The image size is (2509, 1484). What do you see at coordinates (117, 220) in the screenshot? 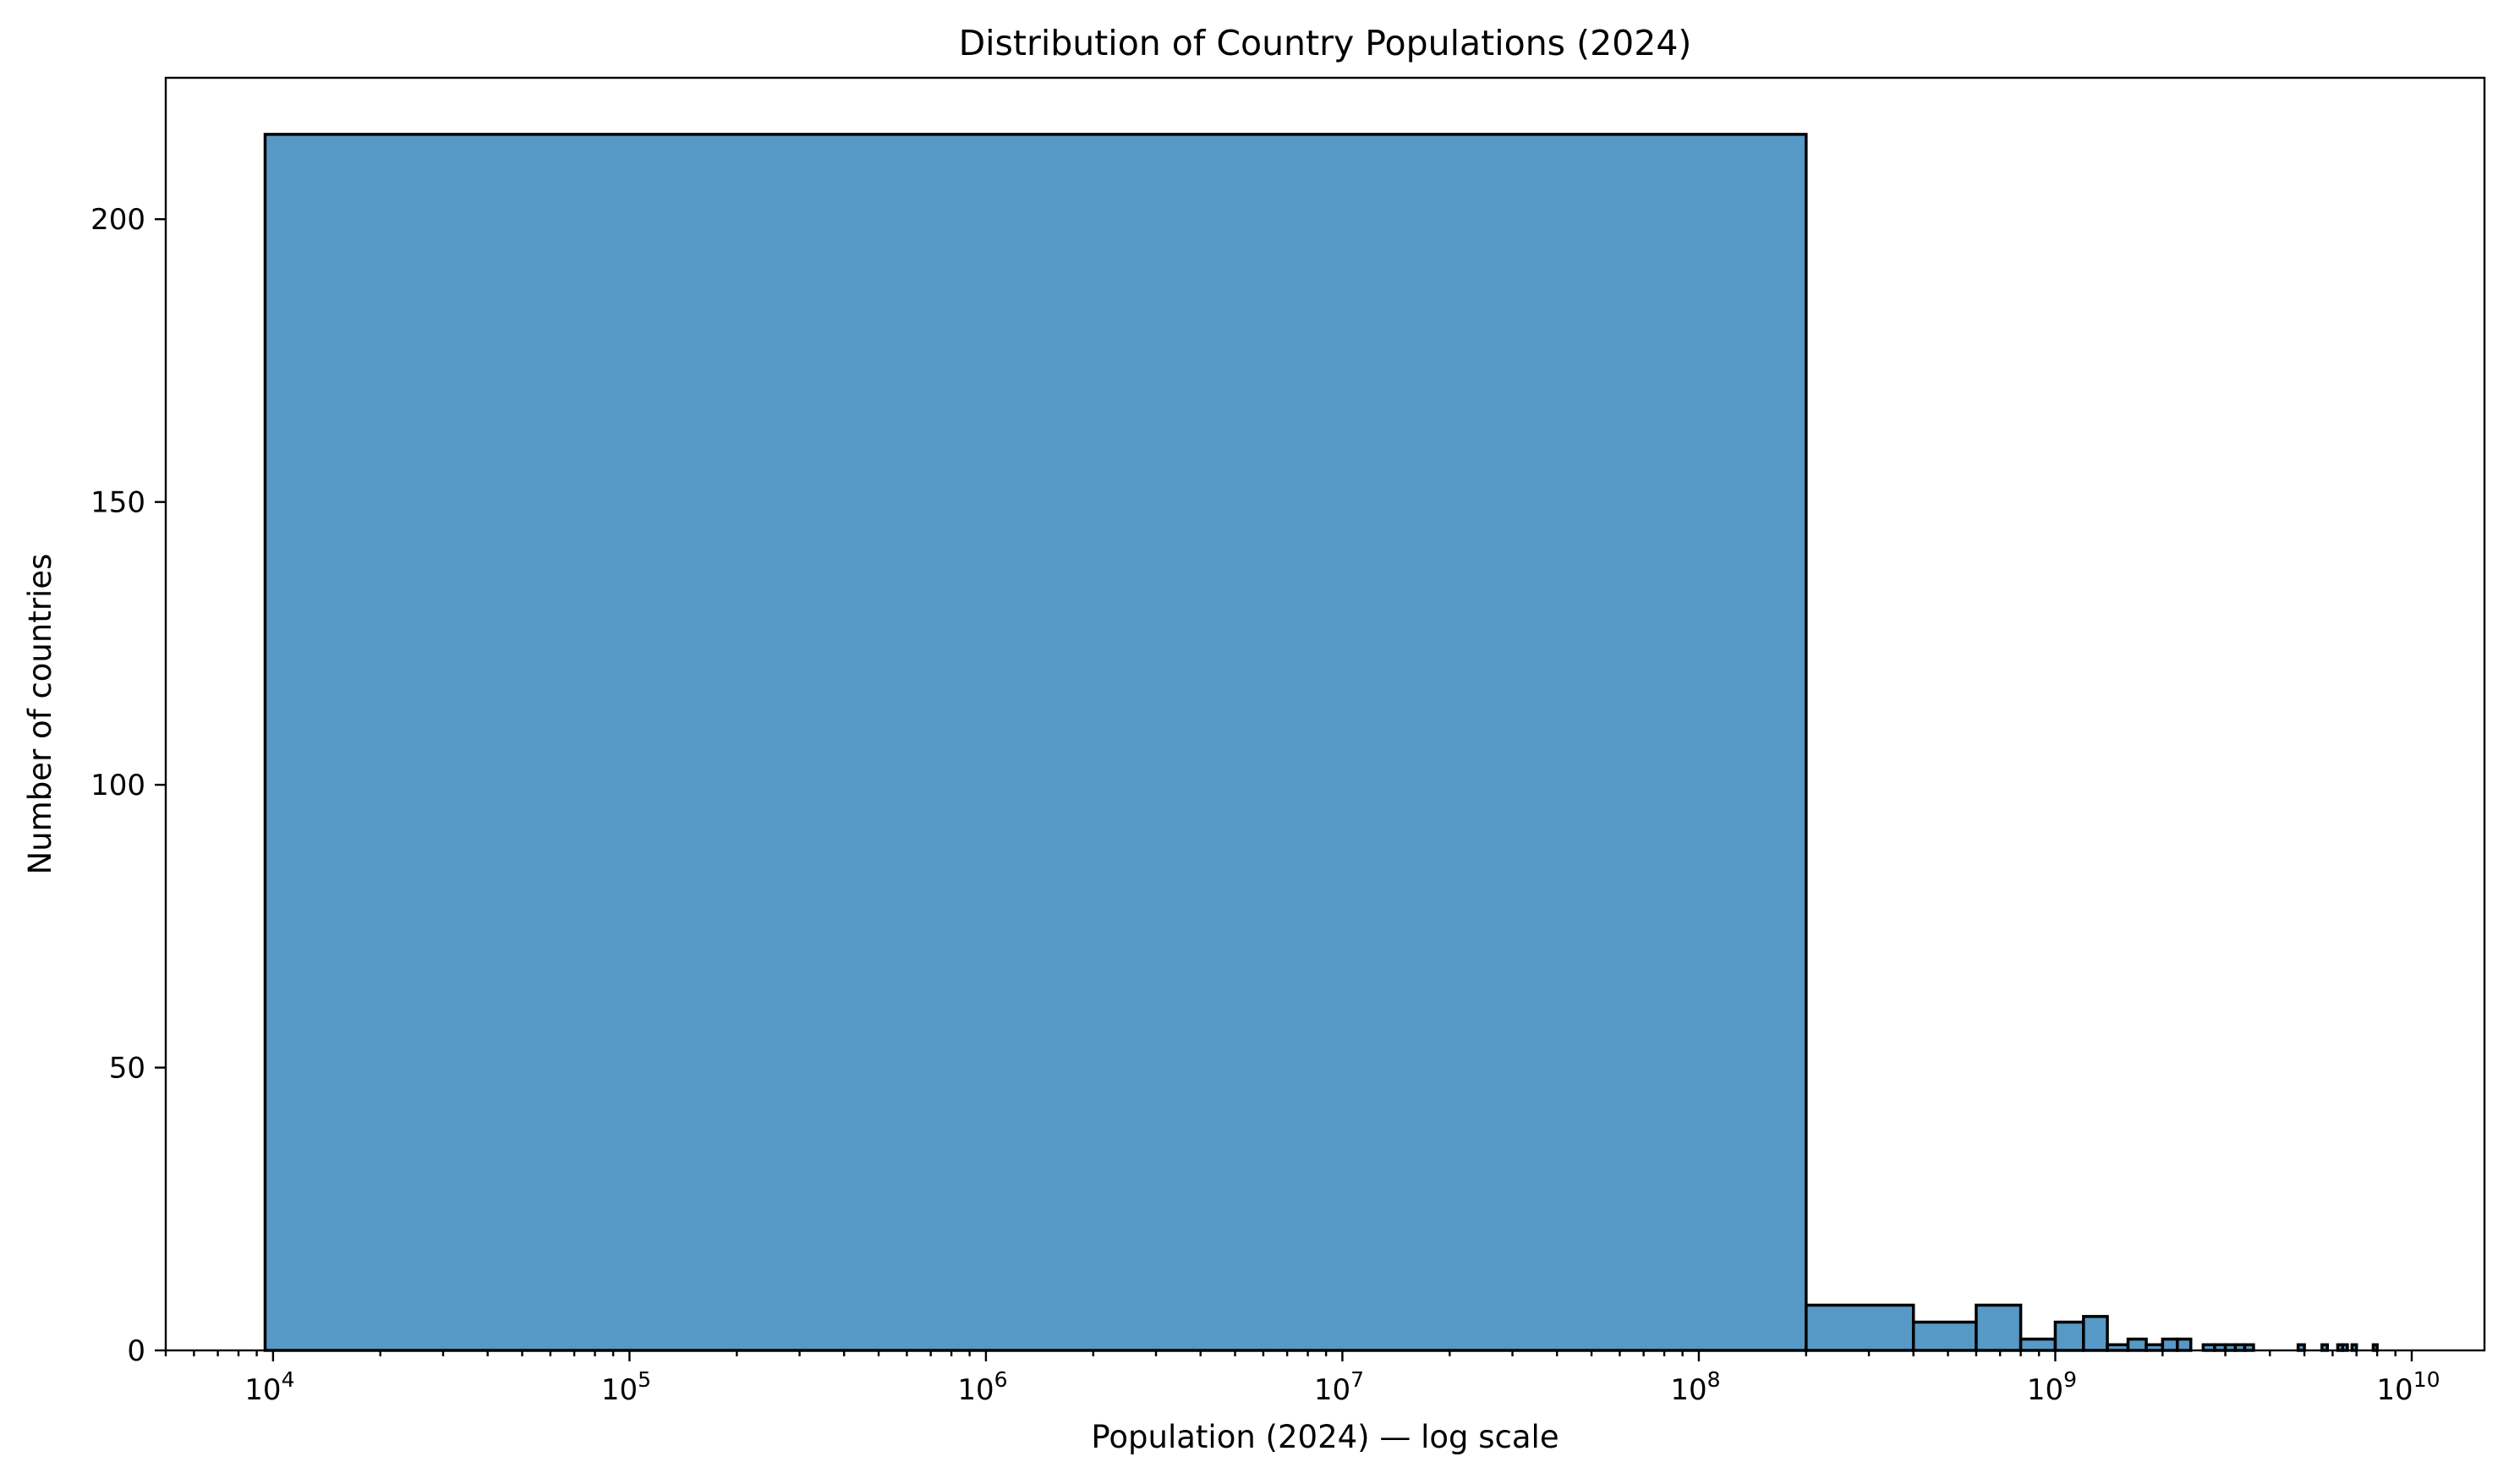
I see `y-tick-label: 200` at bounding box center [117, 220].